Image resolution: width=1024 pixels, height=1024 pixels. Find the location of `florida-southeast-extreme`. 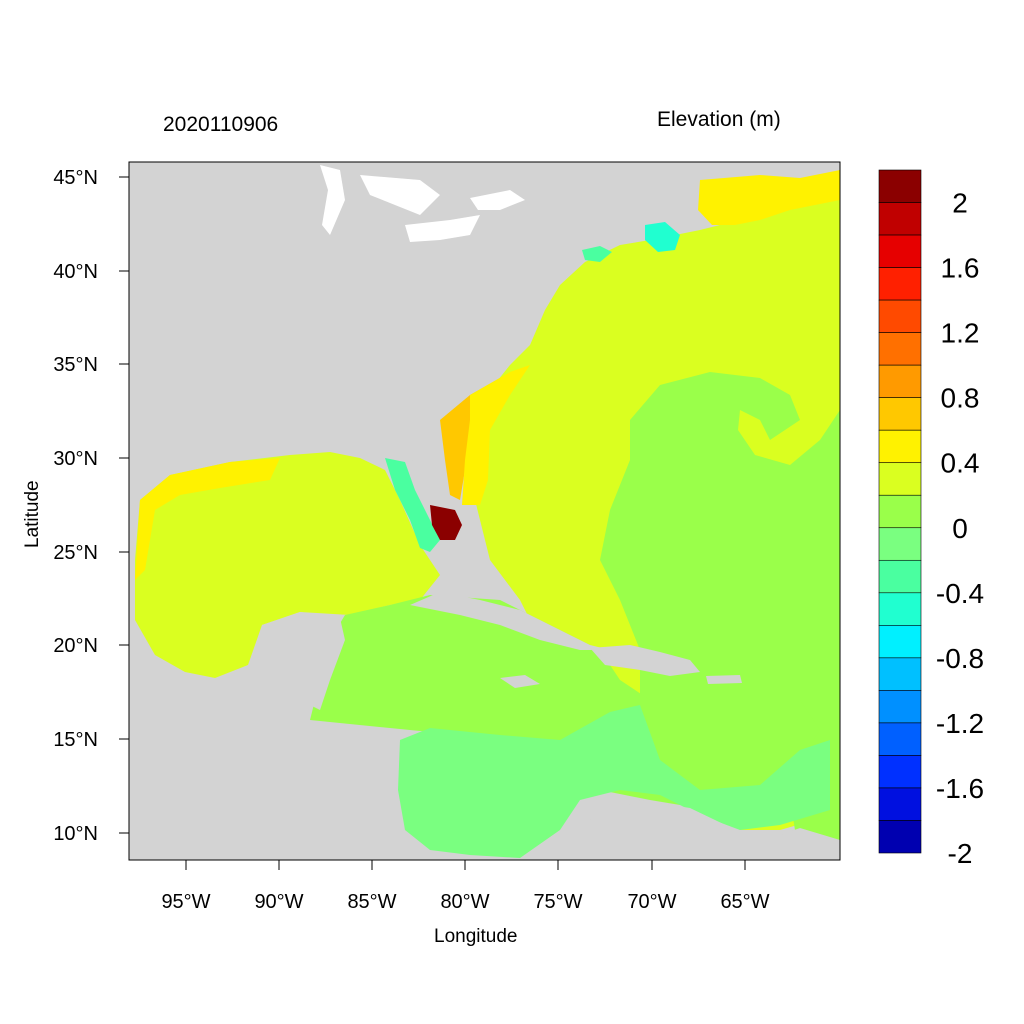

florida-southeast-extreme is located at coordinates (446, 522).